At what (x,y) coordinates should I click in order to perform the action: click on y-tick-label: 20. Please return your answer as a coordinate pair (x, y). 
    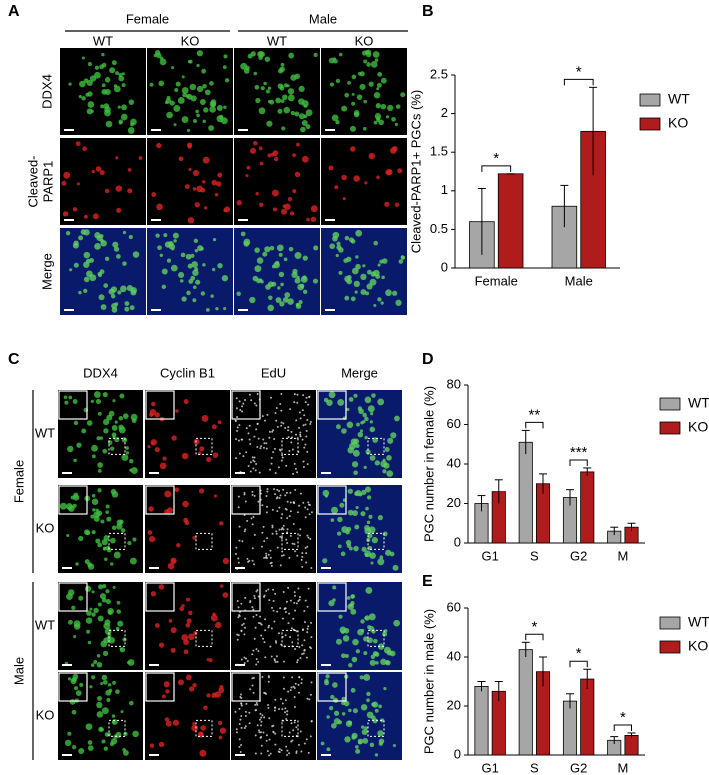
    Looking at the image, I should click on (454, 704).